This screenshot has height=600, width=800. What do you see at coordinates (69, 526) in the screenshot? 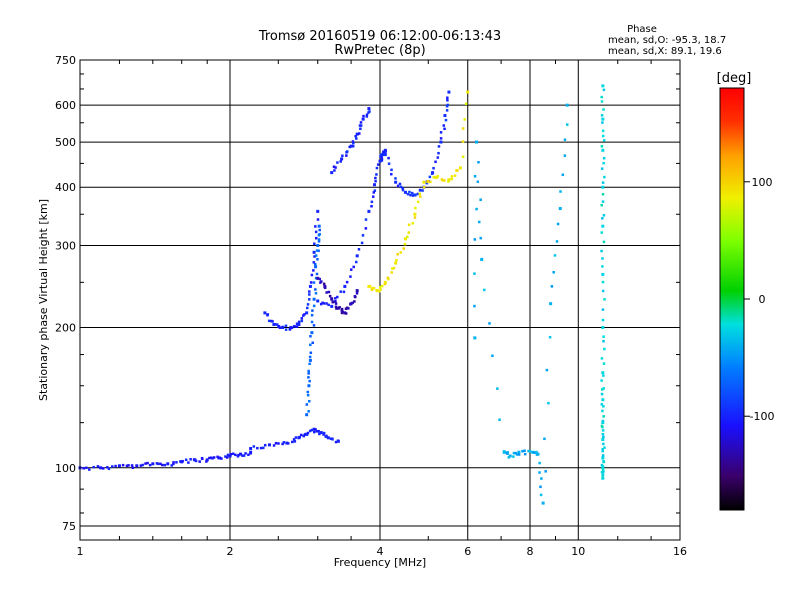
I see `y-tick-label: 75` at bounding box center [69, 526].